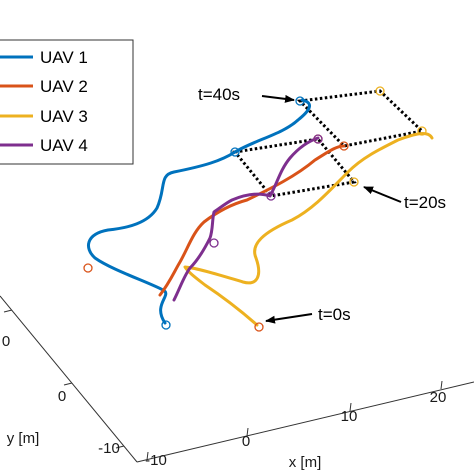  I want to click on marker-uav1-start, so click(166, 325).